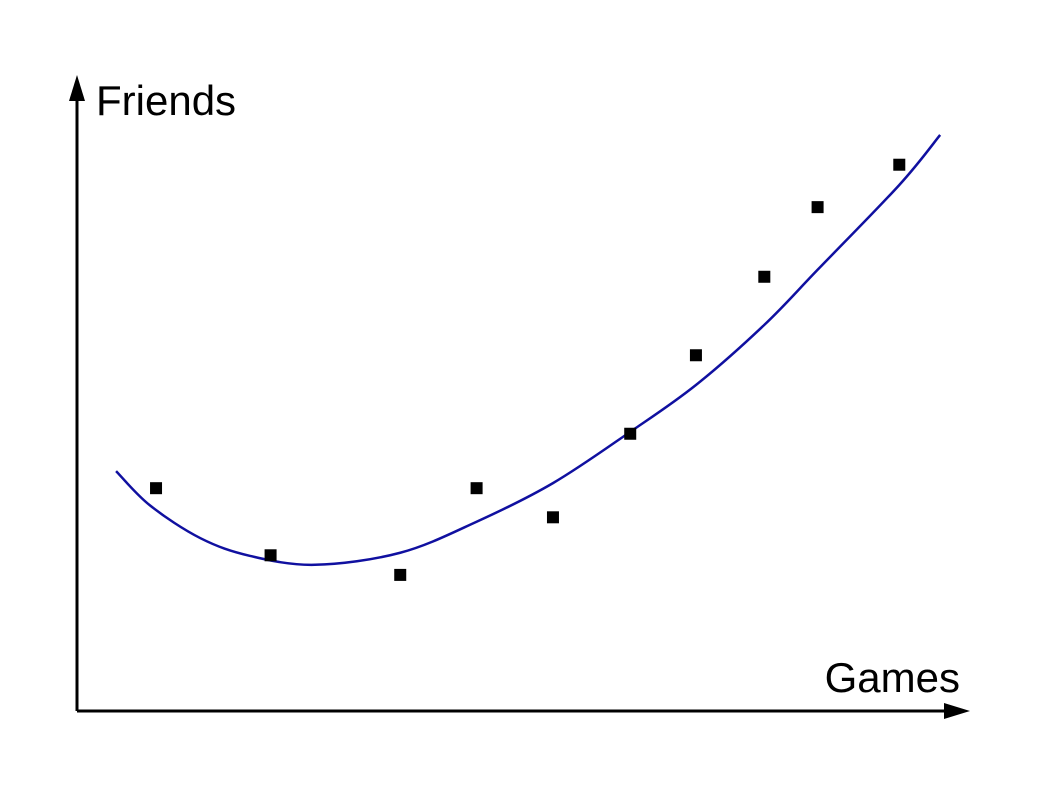  I want to click on x-axis-label: Games, so click(892, 677).